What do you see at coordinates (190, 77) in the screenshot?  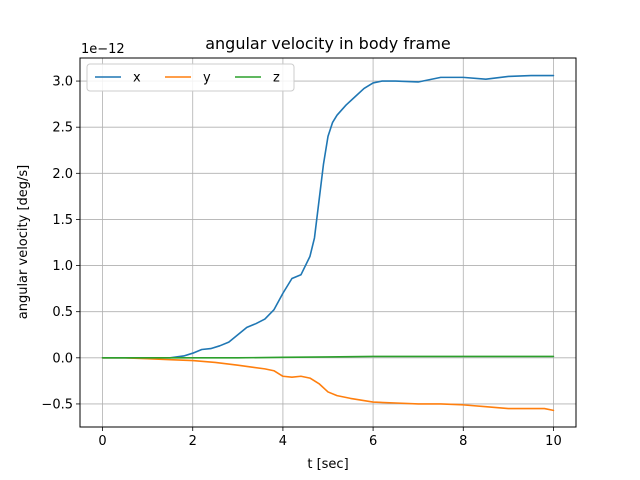 I see `legend: x y z` at bounding box center [190, 77].